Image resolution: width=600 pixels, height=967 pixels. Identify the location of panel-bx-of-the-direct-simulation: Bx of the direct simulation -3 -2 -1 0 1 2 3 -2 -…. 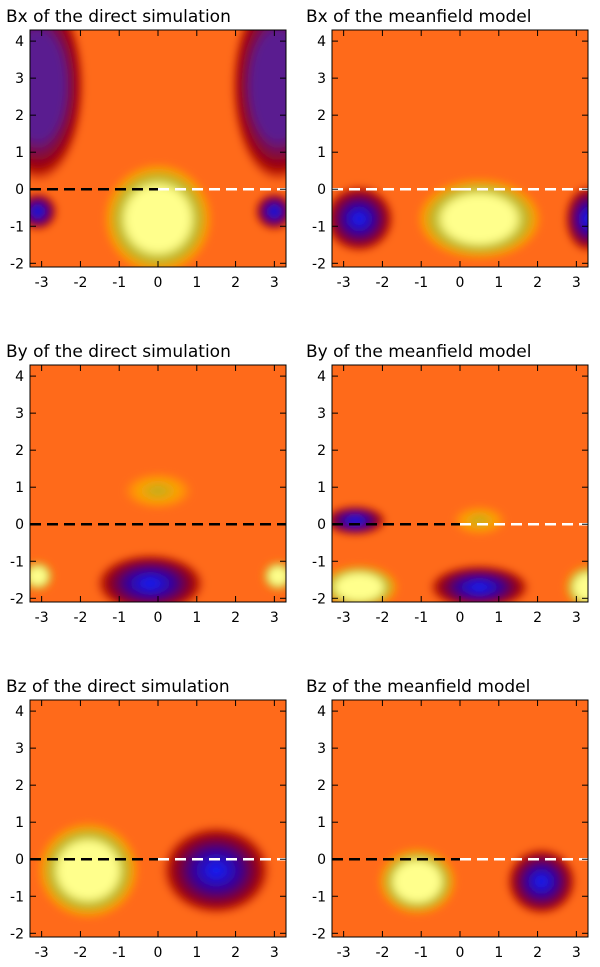
(146, 149).